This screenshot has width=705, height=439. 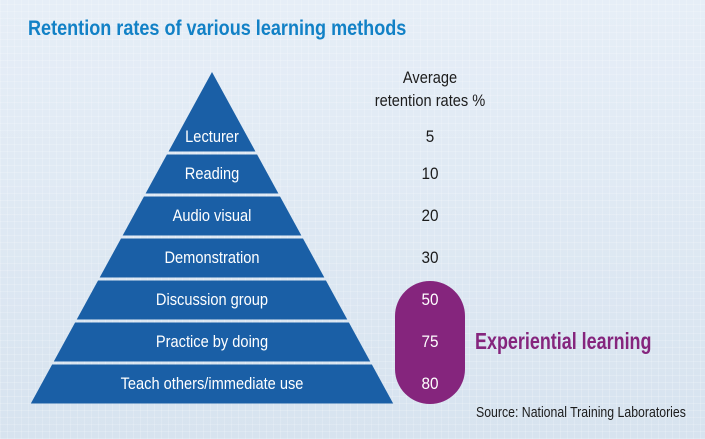 I want to click on tier-label-1: Lecturer, so click(x=212, y=136).